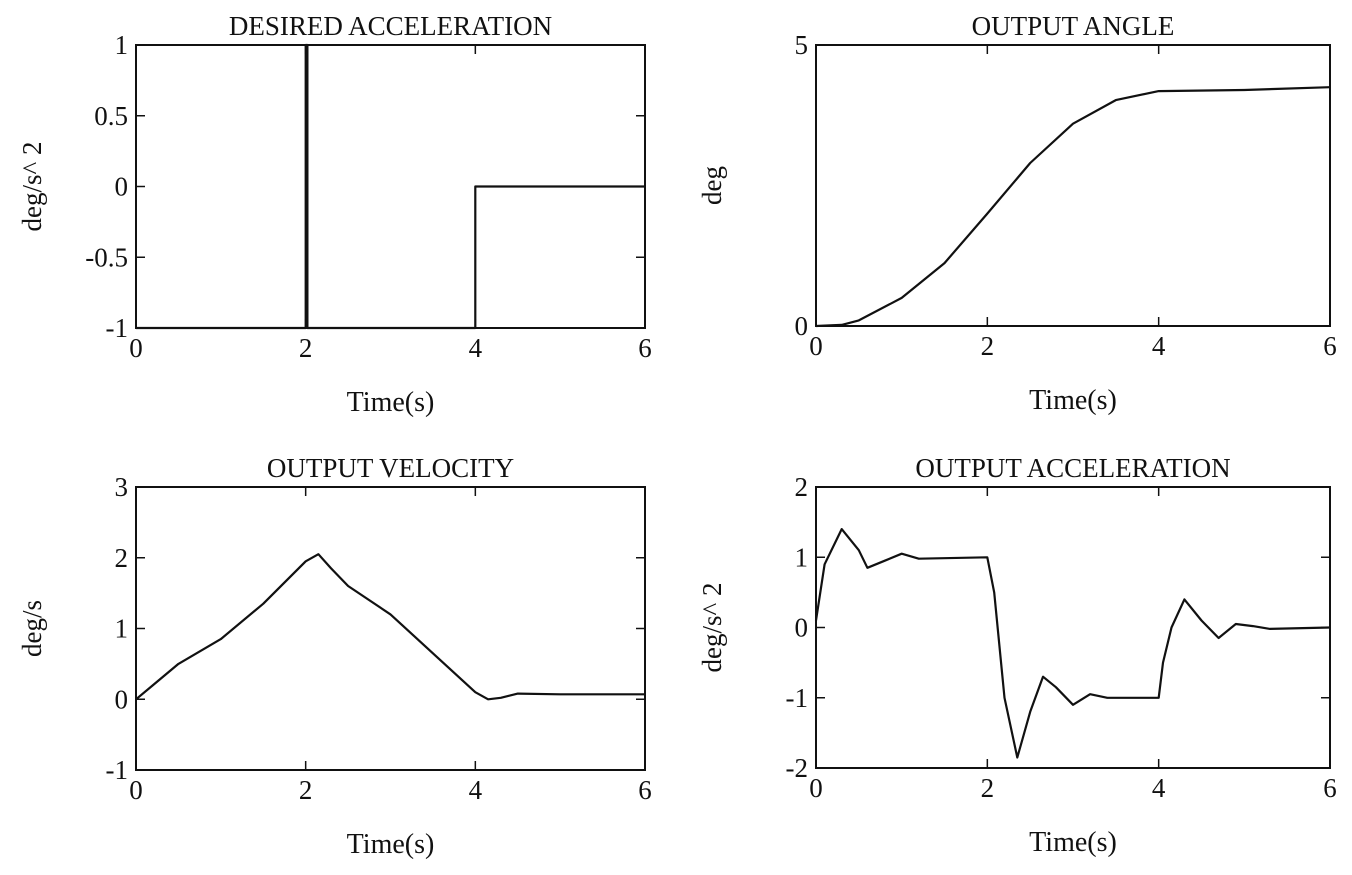  I want to click on y-tick-label: -0.5, so click(106, 257).